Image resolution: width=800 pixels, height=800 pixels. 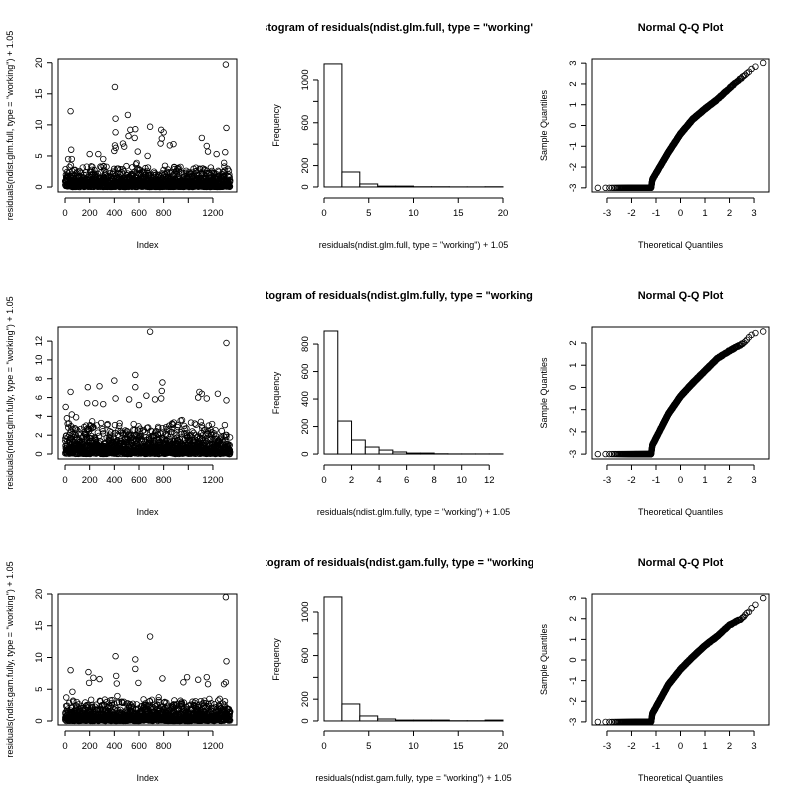 I want to click on x-tick-label: 4, so click(x=378, y=480).